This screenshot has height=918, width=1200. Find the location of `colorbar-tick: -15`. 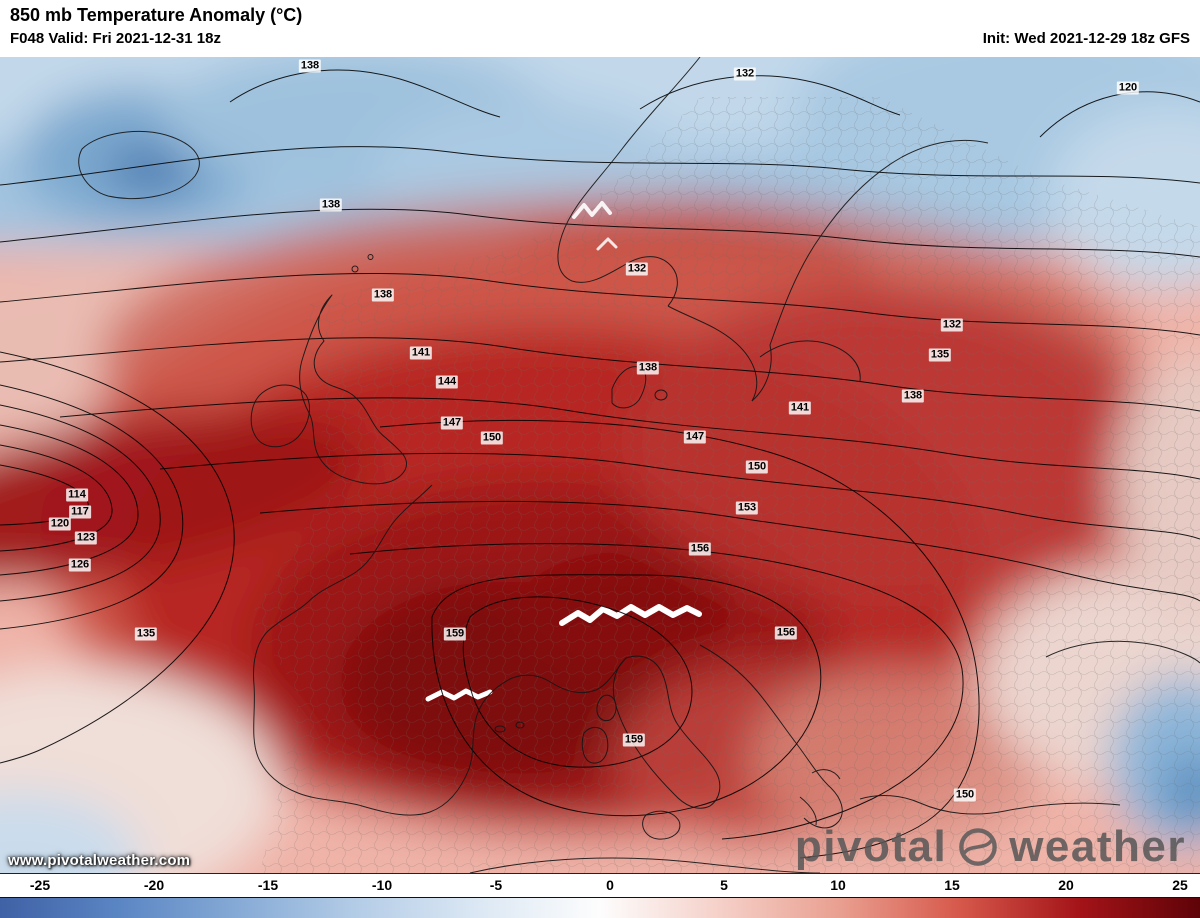

colorbar-tick: -15 is located at coordinates (268, 885).